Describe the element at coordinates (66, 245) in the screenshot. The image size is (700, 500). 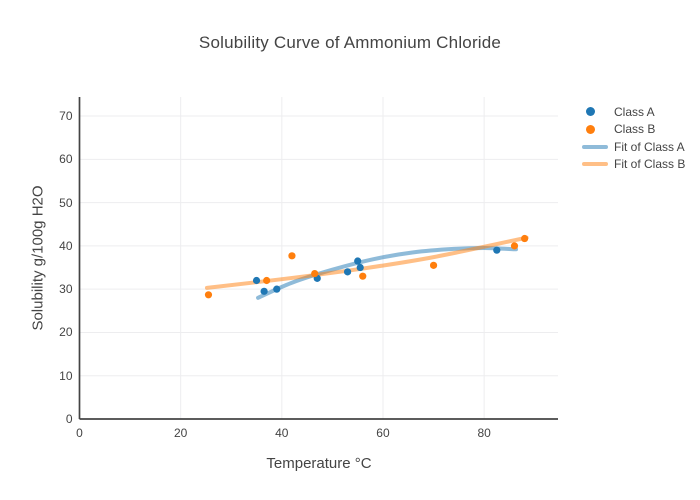
I see `y-tick-label: 40` at that location.